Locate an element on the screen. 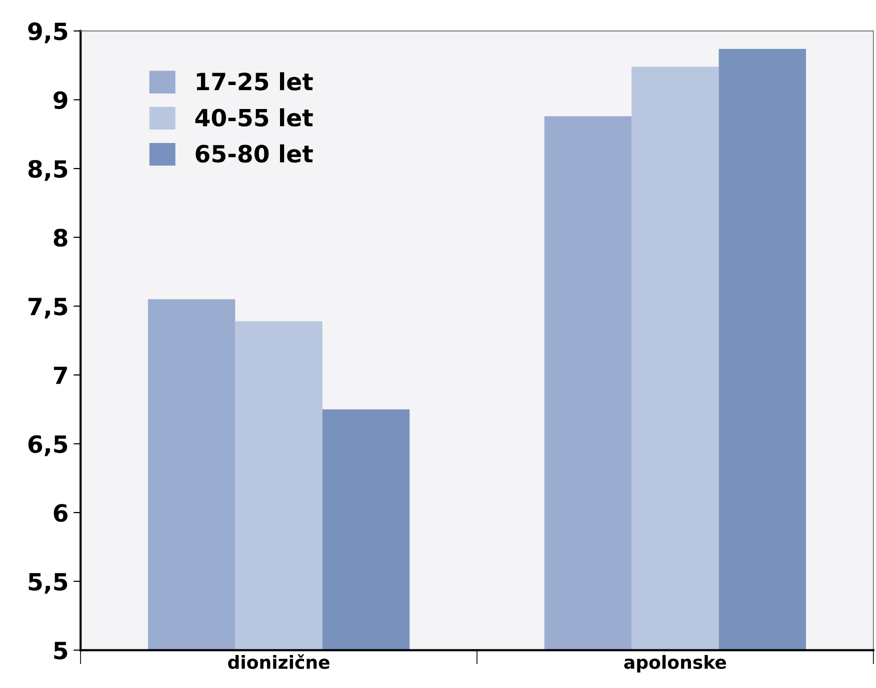 The image size is (876, 688). x-tick-label: dionizične is located at coordinates (279, 661).